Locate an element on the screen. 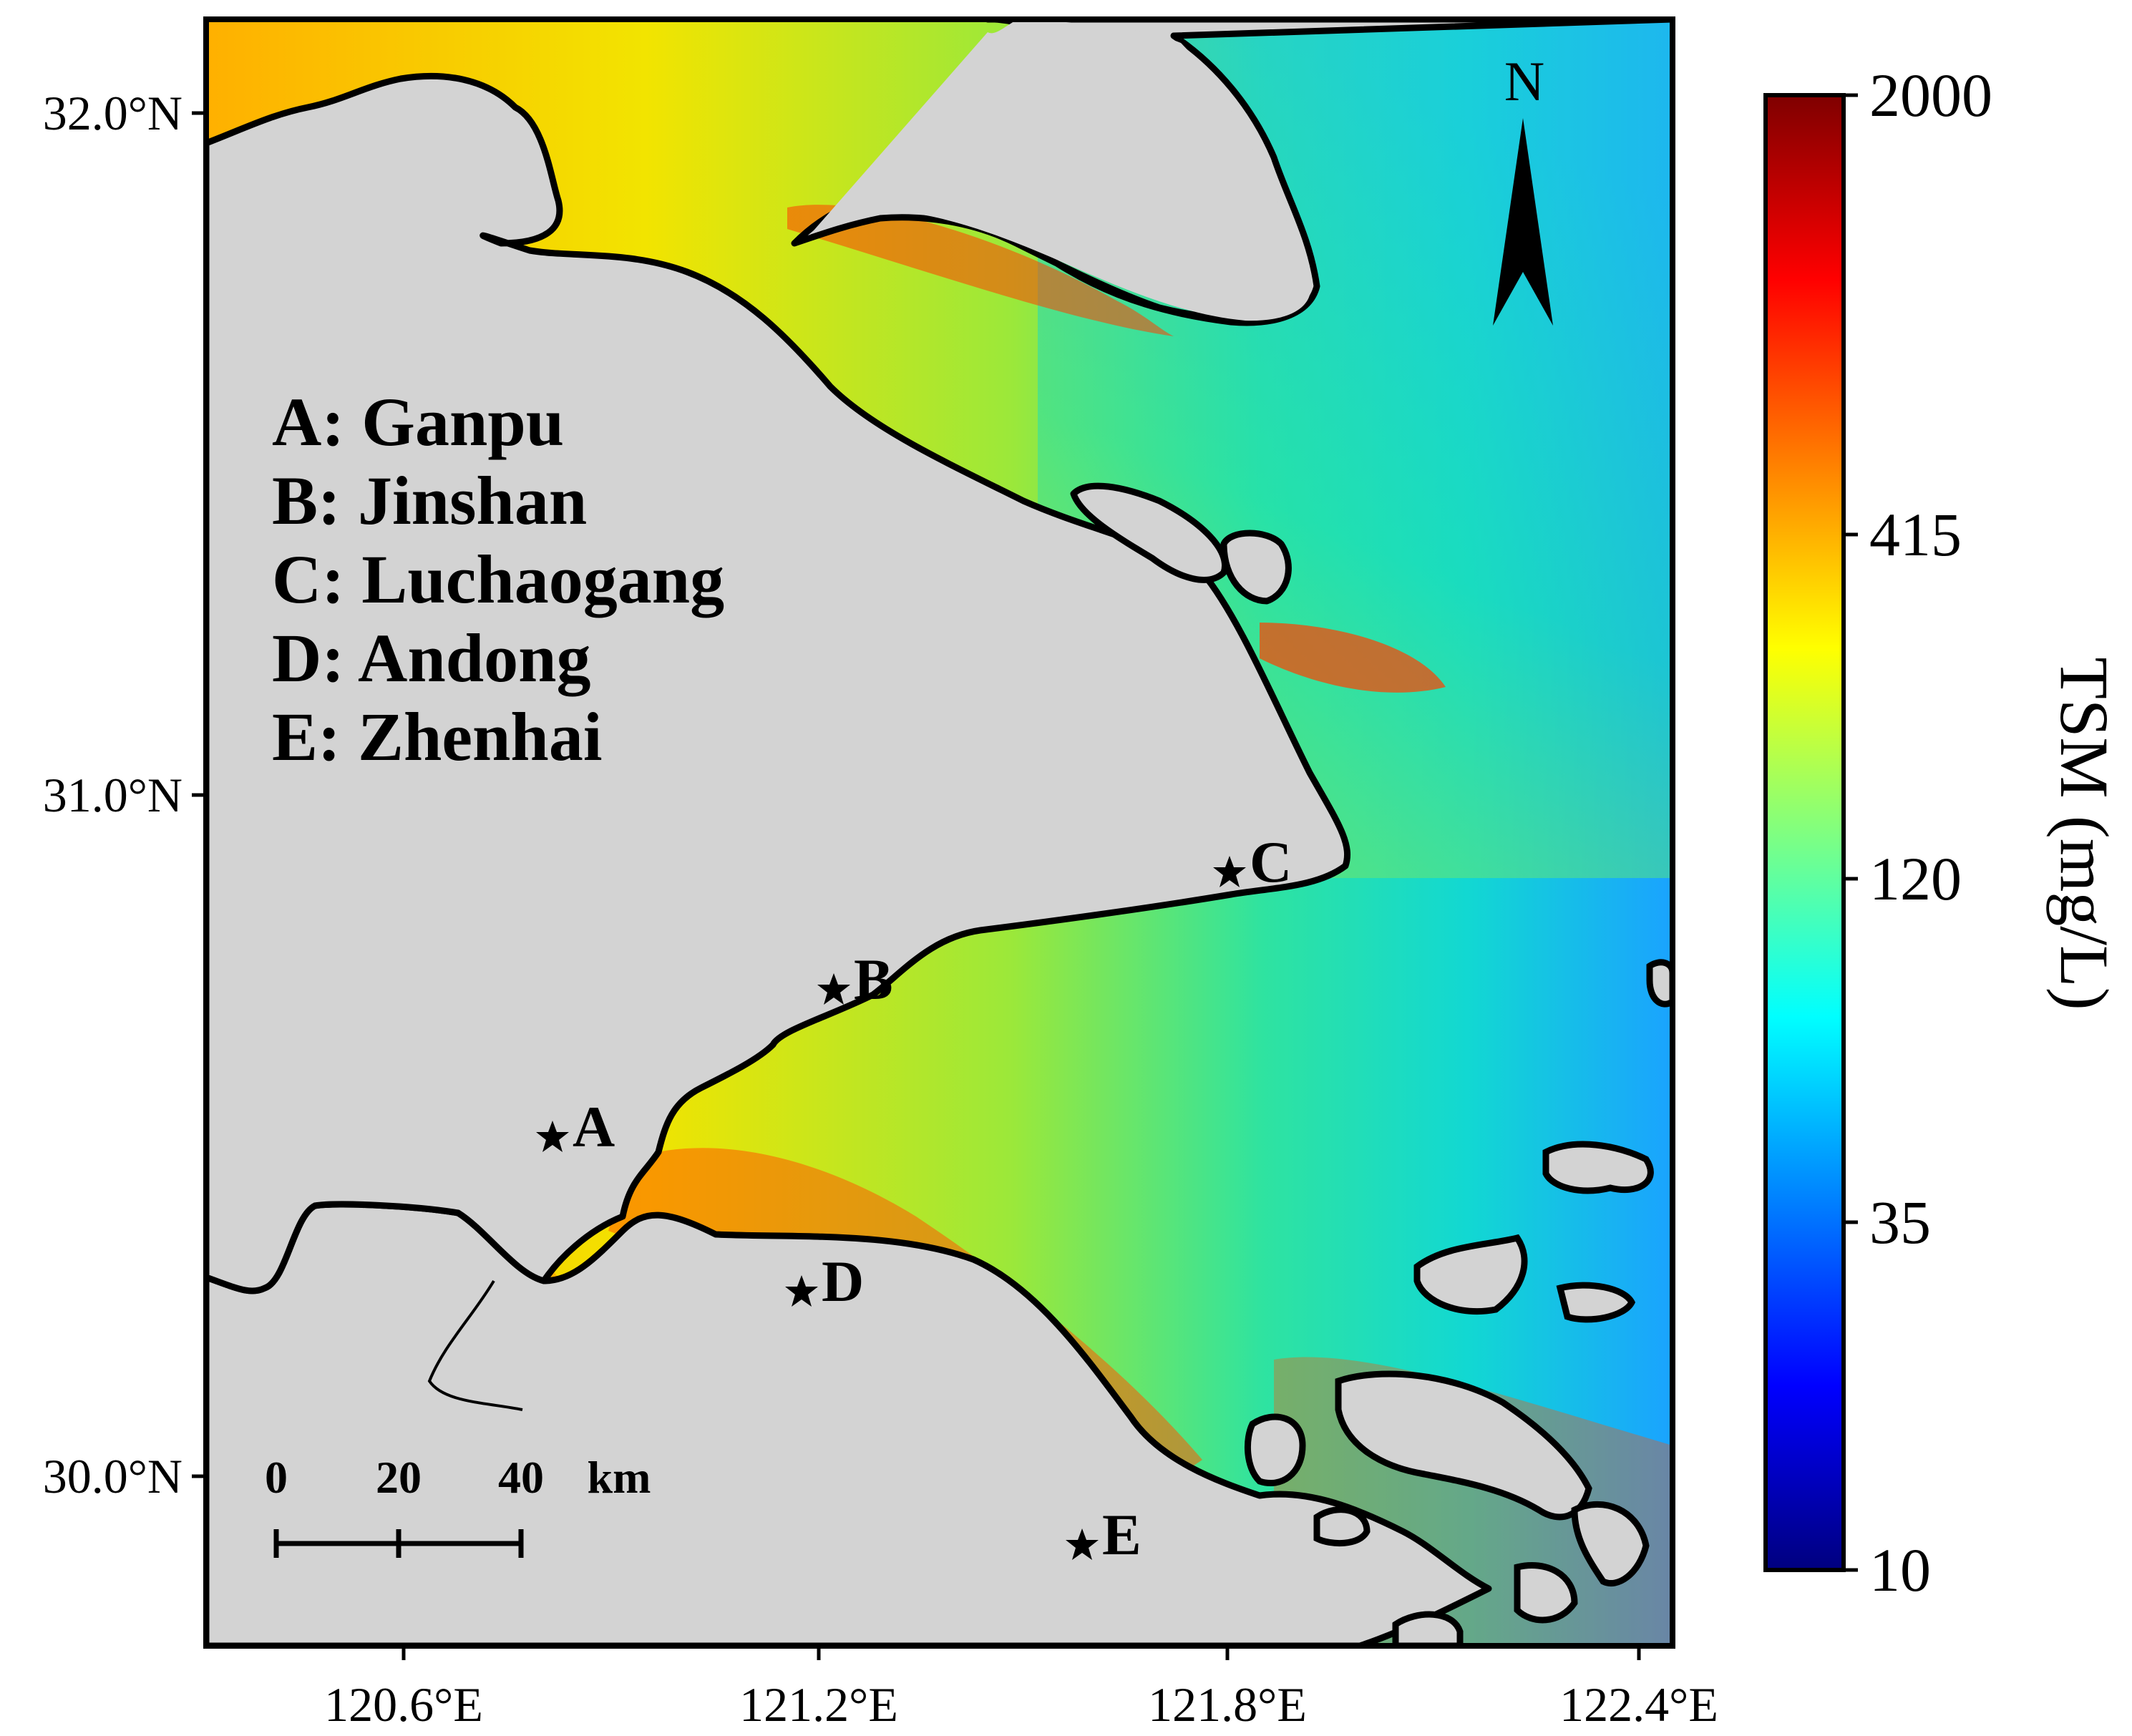  scale-bar: 0 20 40 km is located at coordinates (458, 1505).